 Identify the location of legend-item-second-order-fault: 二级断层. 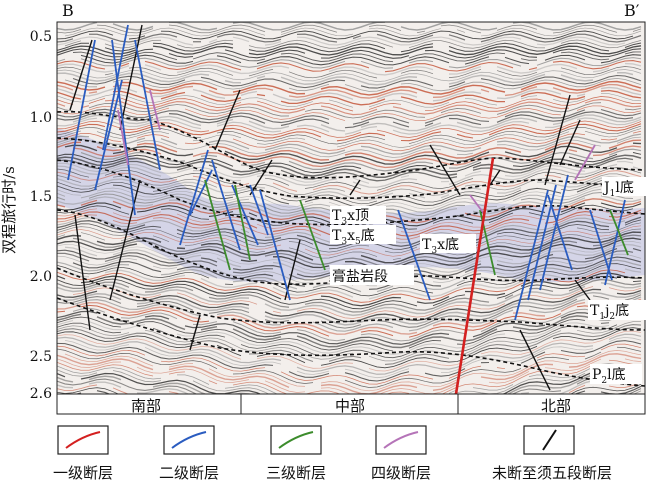
(189, 453).